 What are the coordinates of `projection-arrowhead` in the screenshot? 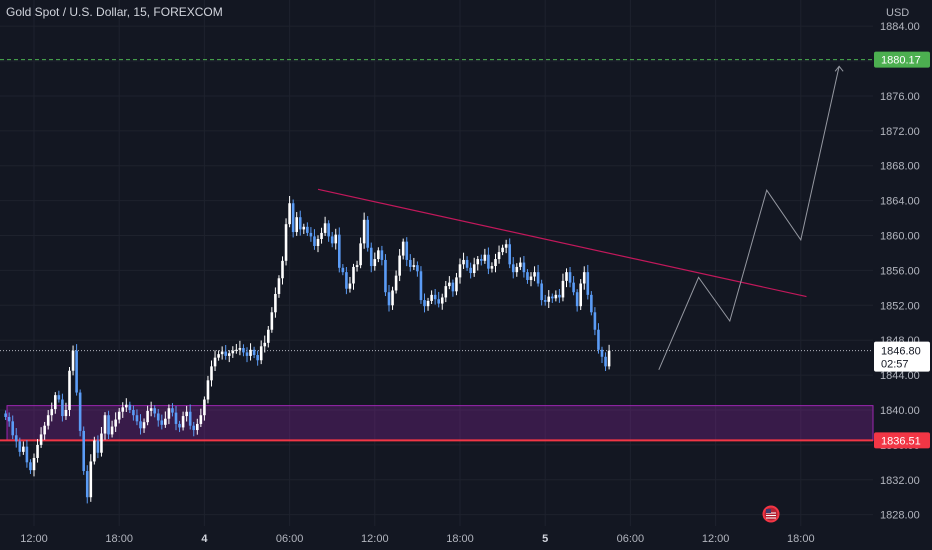 It's located at (839, 68).